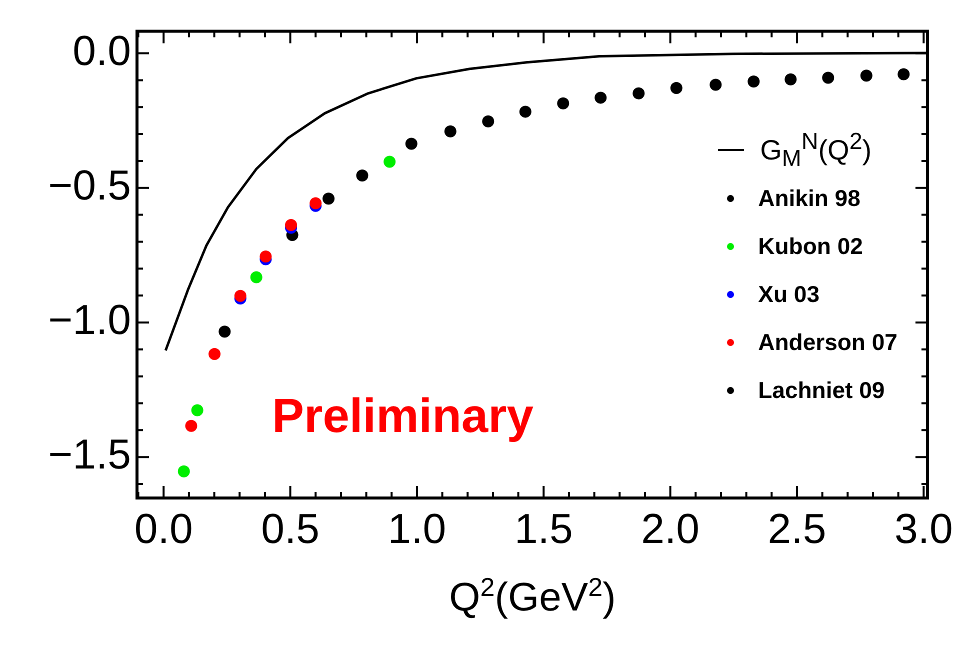 This screenshot has width=961, height=647. I want to click on legend-label: Kubon 02, so click(810, 246).